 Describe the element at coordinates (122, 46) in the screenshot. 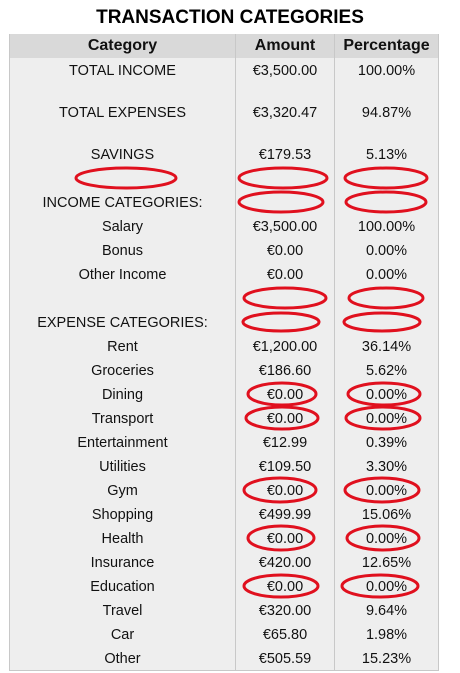

I see `header-category: Category` at that location.